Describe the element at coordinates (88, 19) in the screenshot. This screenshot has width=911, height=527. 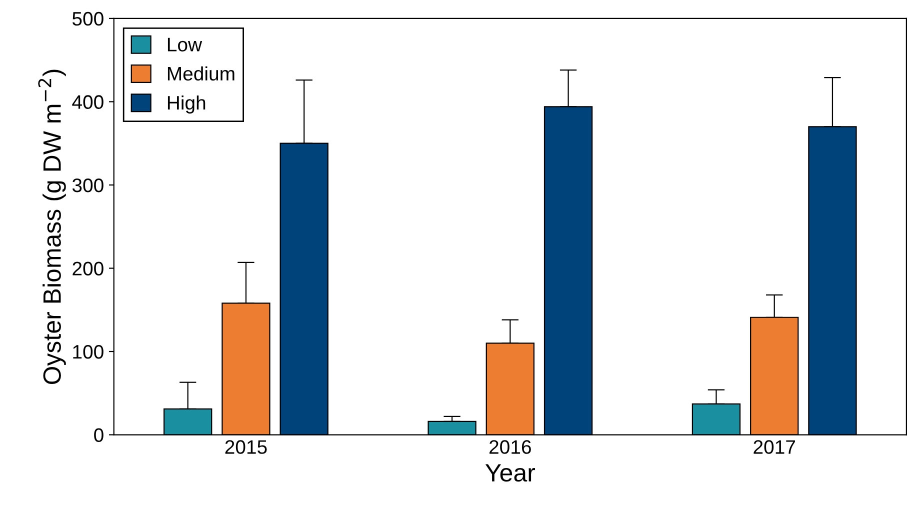
I see `y-tick-label: 500` at that location.